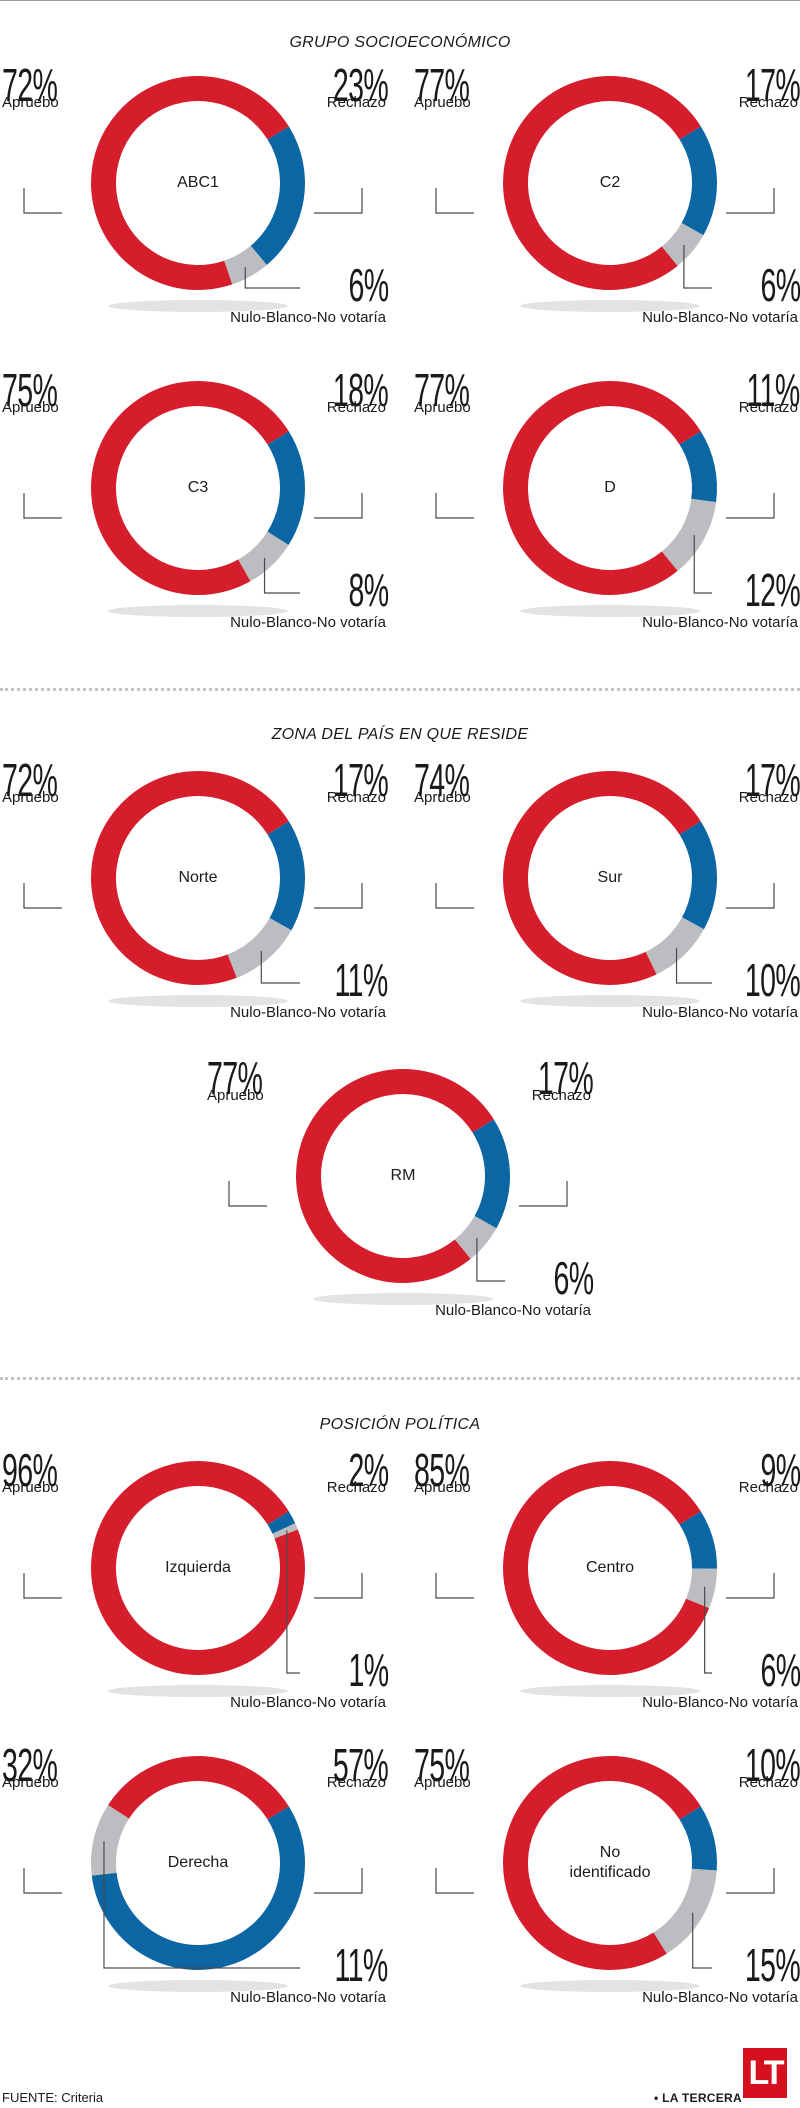 This screenshot has width=800, height=2108. Describe the element at coordinates (610, 877) in the screenshot. I see `donut-center-label: Sur` at that location.